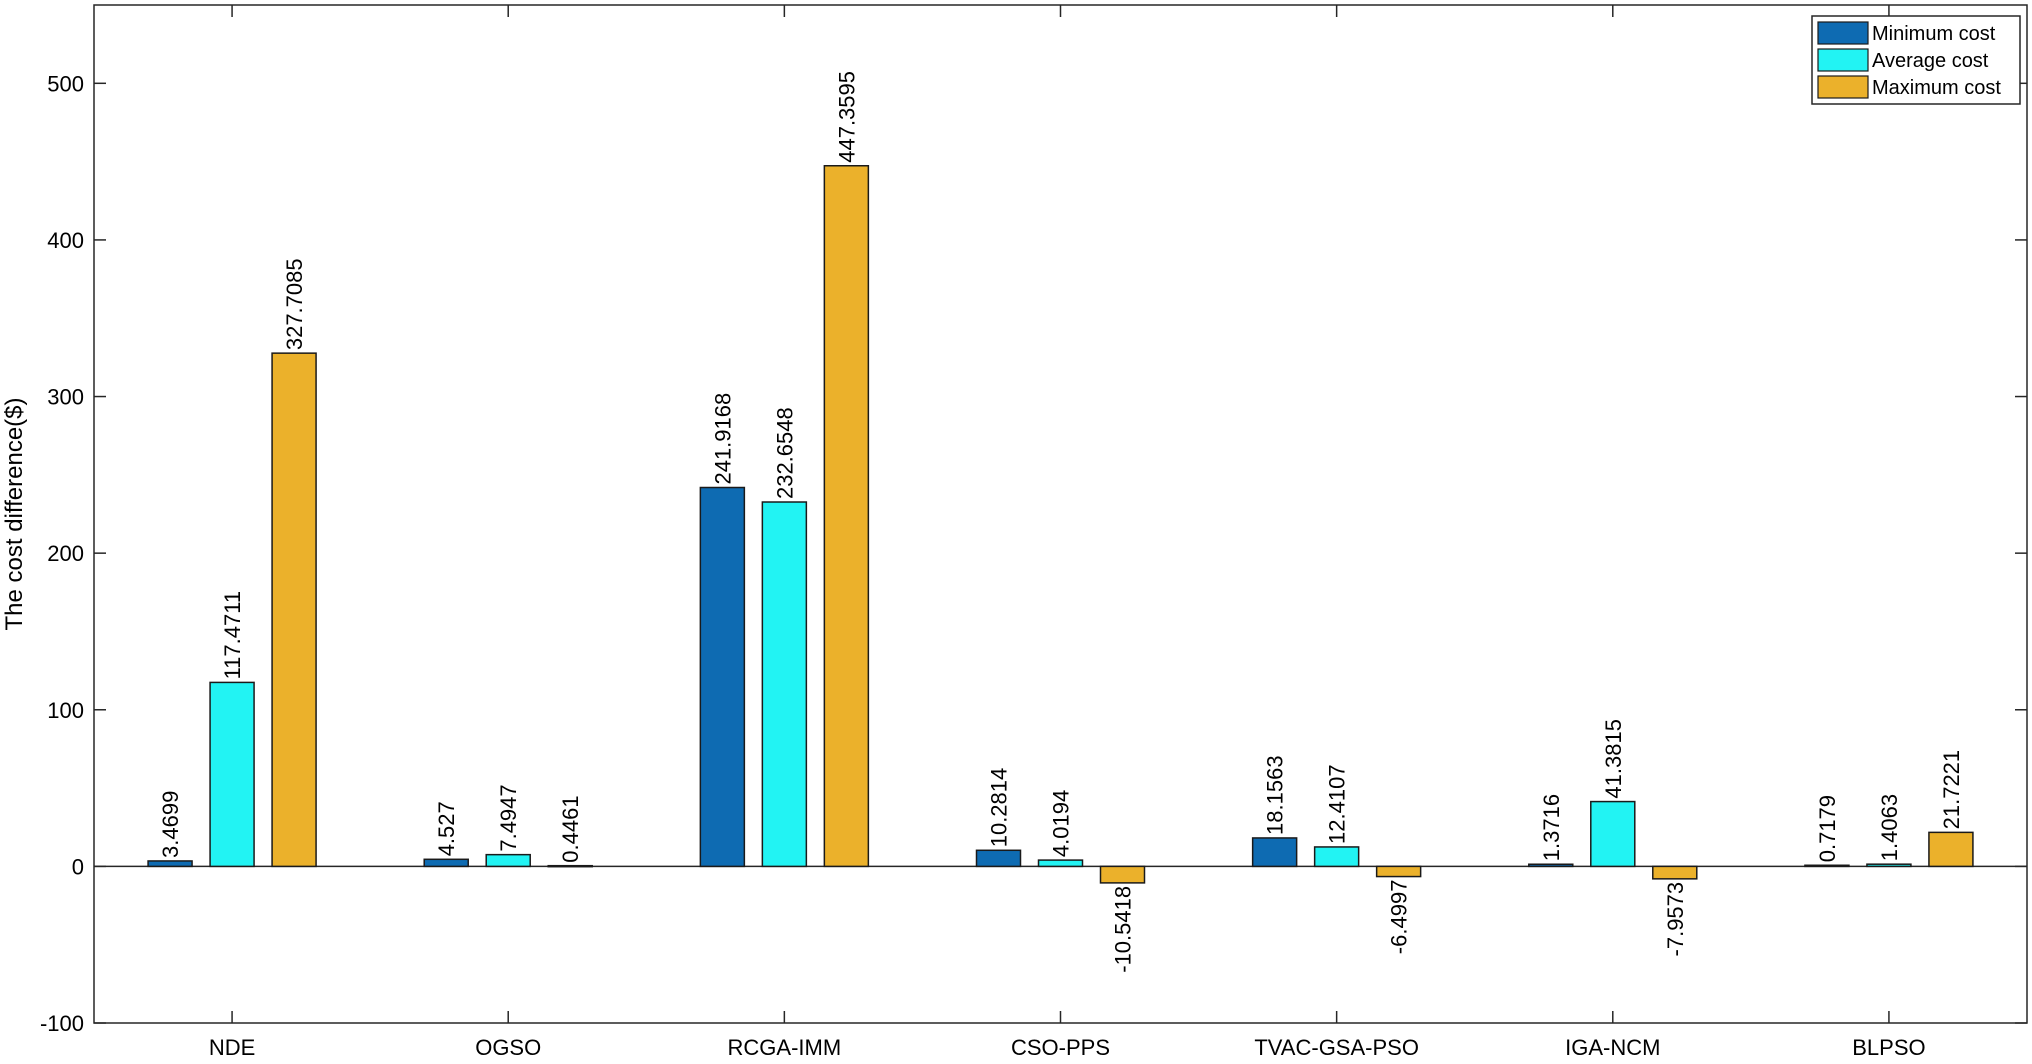 The image size is (2032, 1064). I want to click on legend: Minimum cost Average cost Maximum cost, so click(1916, 60).